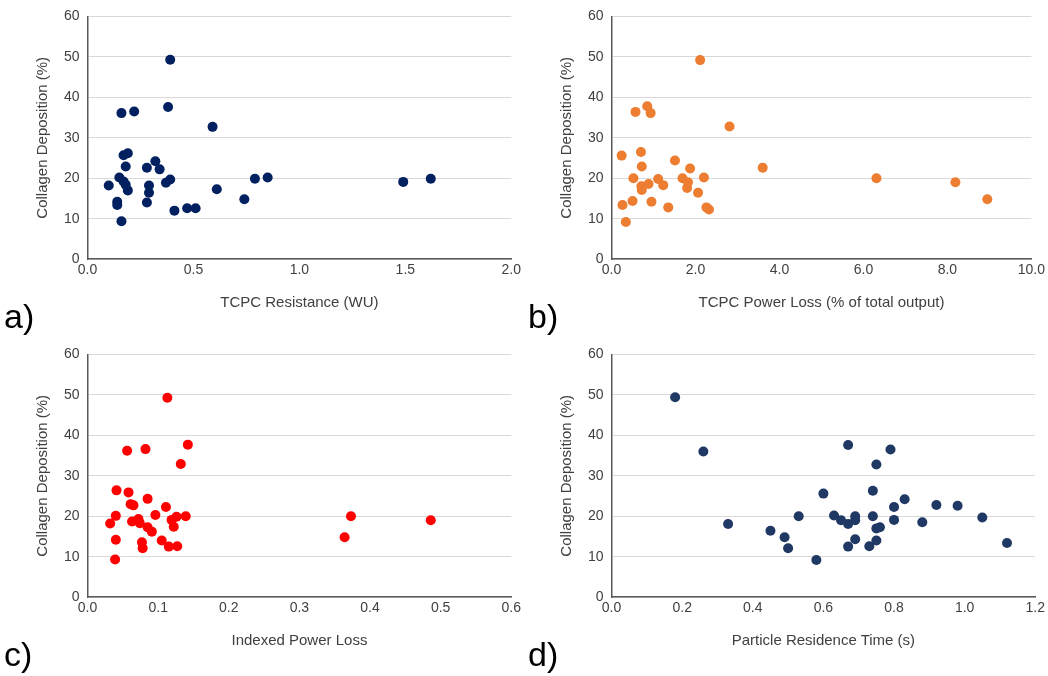  What do you see at coordinates (595, 96) in the screenshot?
I see `y-tick-label: 40` at bounding box center [595, 96].